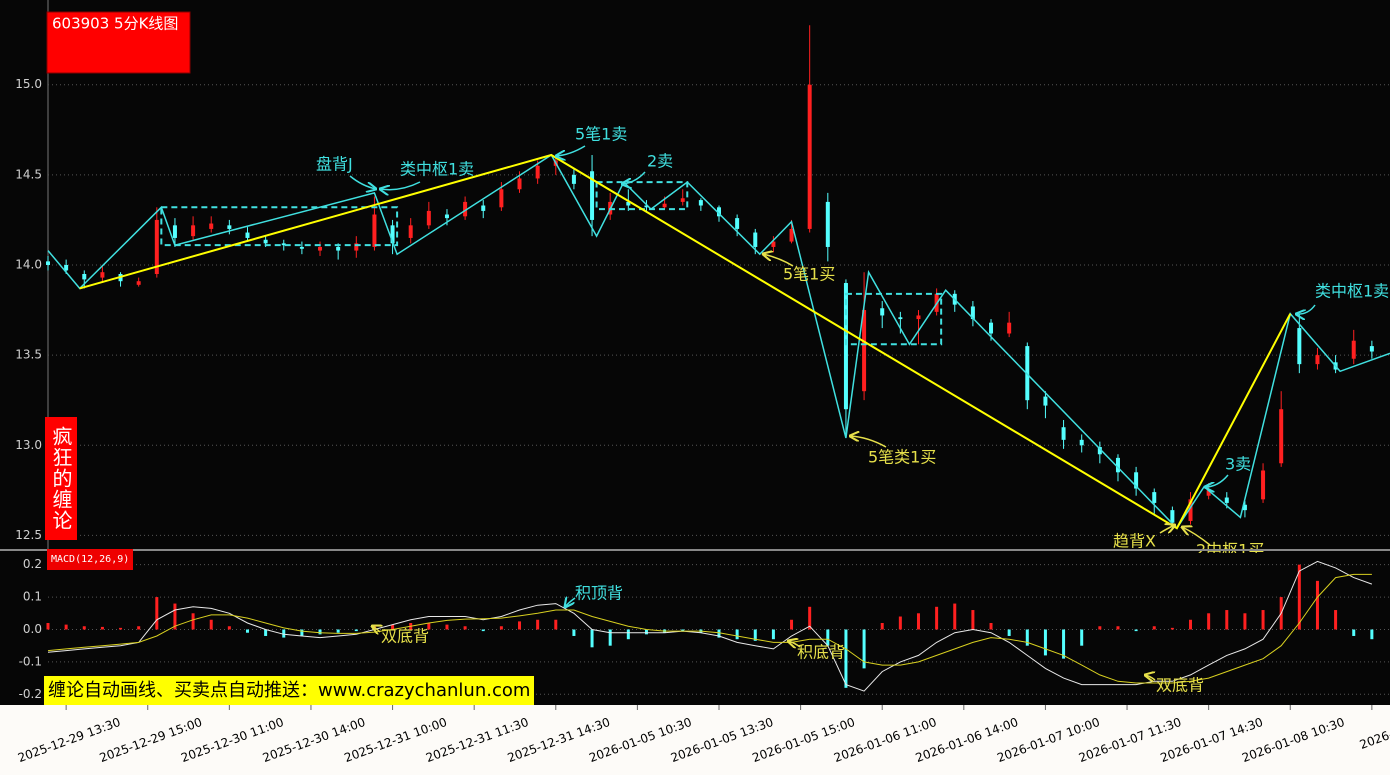 Image resolution: width=1390 pixels, height=775 pixels. Describe the element at coordinates (32, 629) in the screenshot. I see `y-tick-label: 0.0` at that location.